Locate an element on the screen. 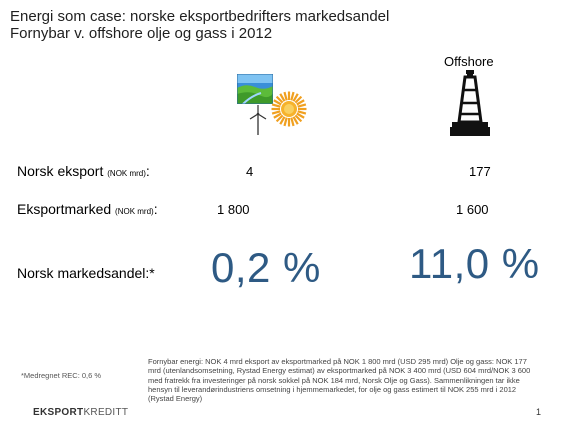 This screenshot has height=425, width=563. market-row-label: Eksportmarked (NOK mrd): is located at coordinates (87, 209).